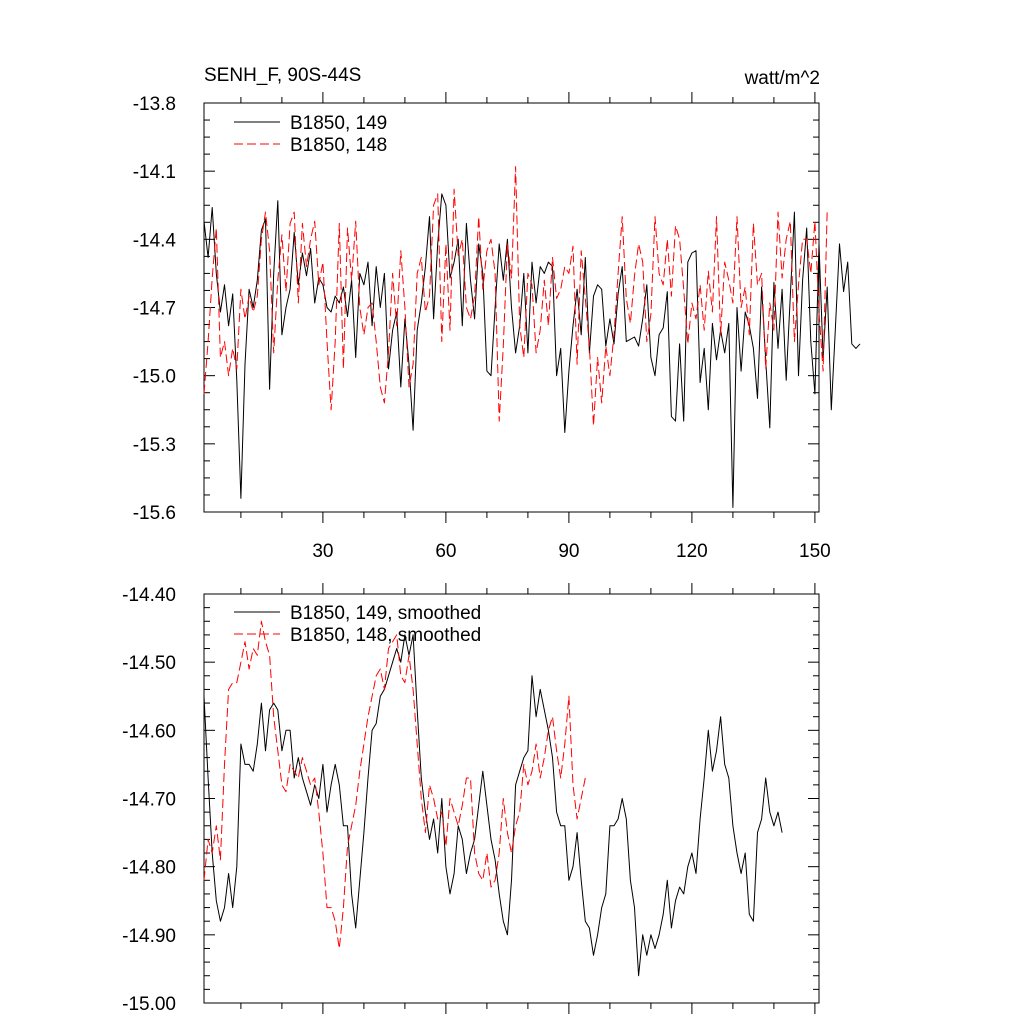 This screenshot has height=1024, width=1024. Describe the element at coordinates (338, 145) in the screenshot. I see `legend-label: B1850, 148` at that location.